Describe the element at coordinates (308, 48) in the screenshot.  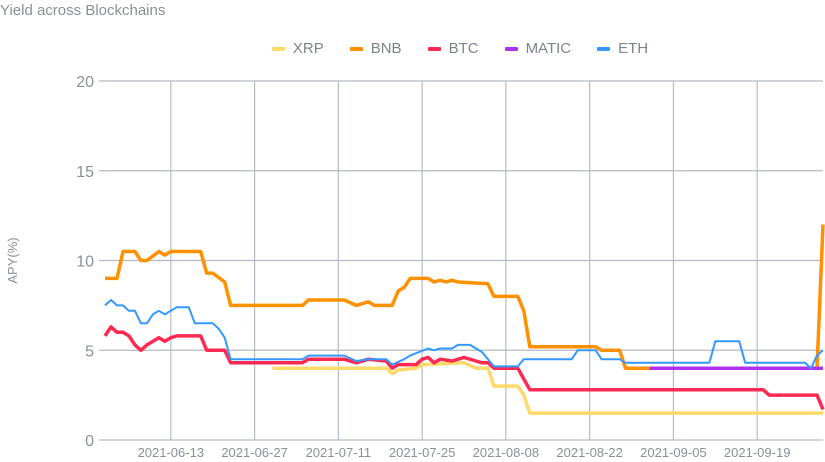
I see `legend-label: XRP` at that location.